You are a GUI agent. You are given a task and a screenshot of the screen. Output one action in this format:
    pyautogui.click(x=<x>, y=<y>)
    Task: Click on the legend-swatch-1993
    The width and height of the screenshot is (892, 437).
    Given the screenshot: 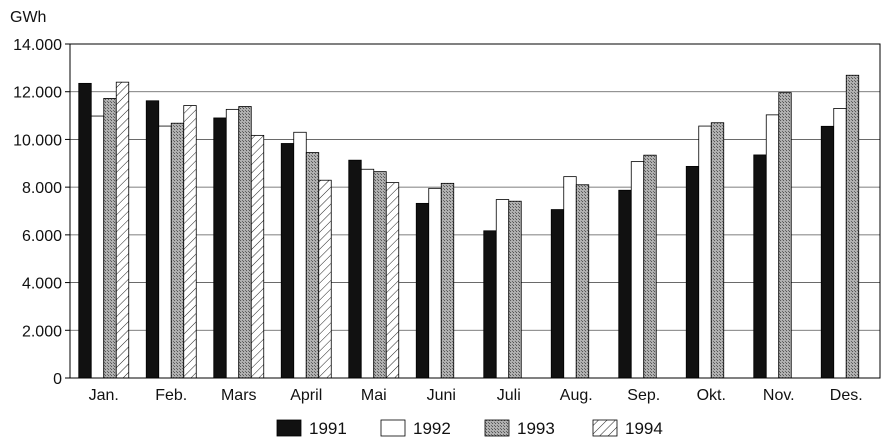 What is the action you would take?
    pyautogui.click(x=497, y=428)
    